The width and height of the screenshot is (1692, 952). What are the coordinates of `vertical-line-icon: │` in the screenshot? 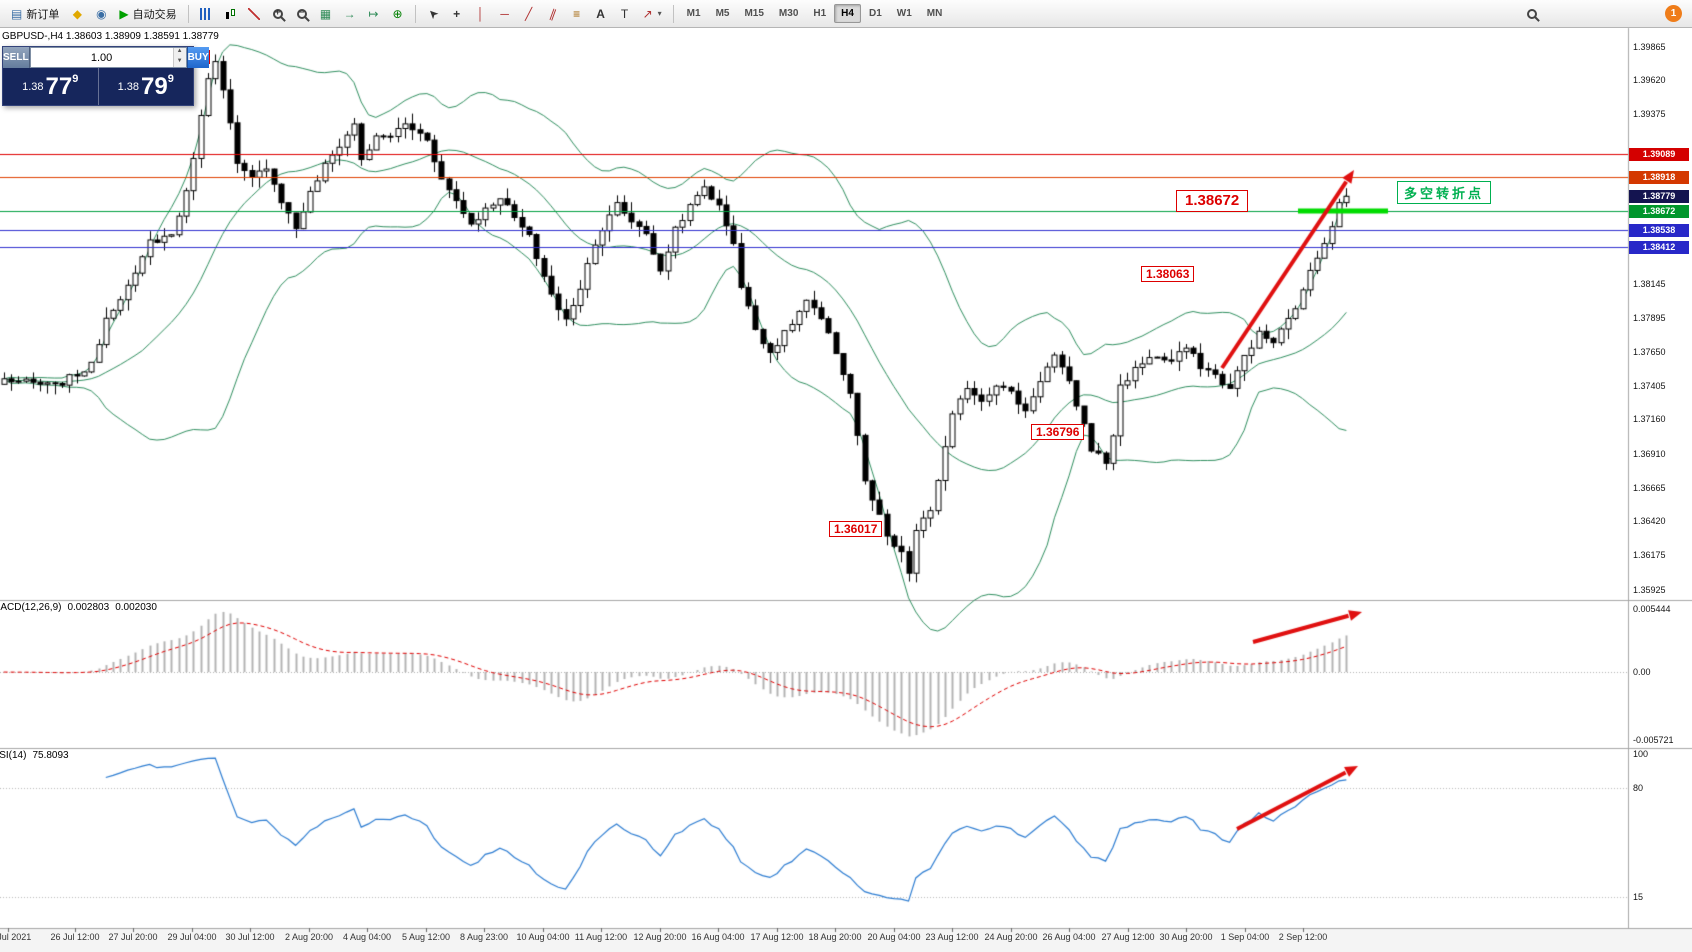 It's located at (480, 13).